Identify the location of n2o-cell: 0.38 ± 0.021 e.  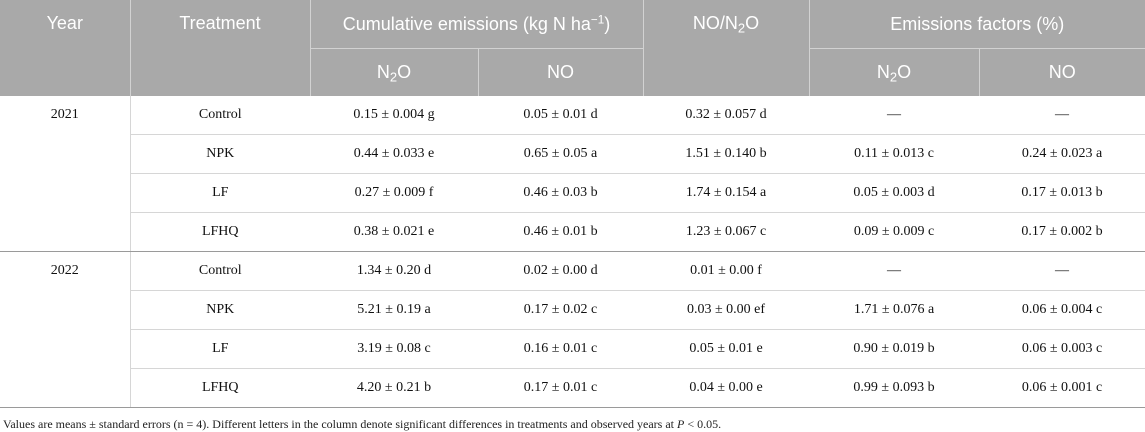
(394, 232).